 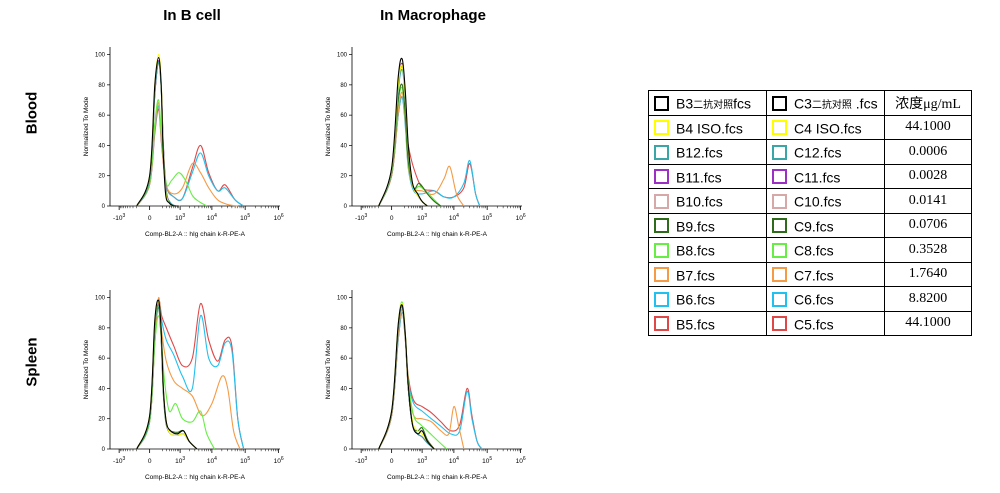 What do you see at coordinates (343, 329) in the screenshot?
I see `y-tick-label: 80` at bounding box center [343, 329].